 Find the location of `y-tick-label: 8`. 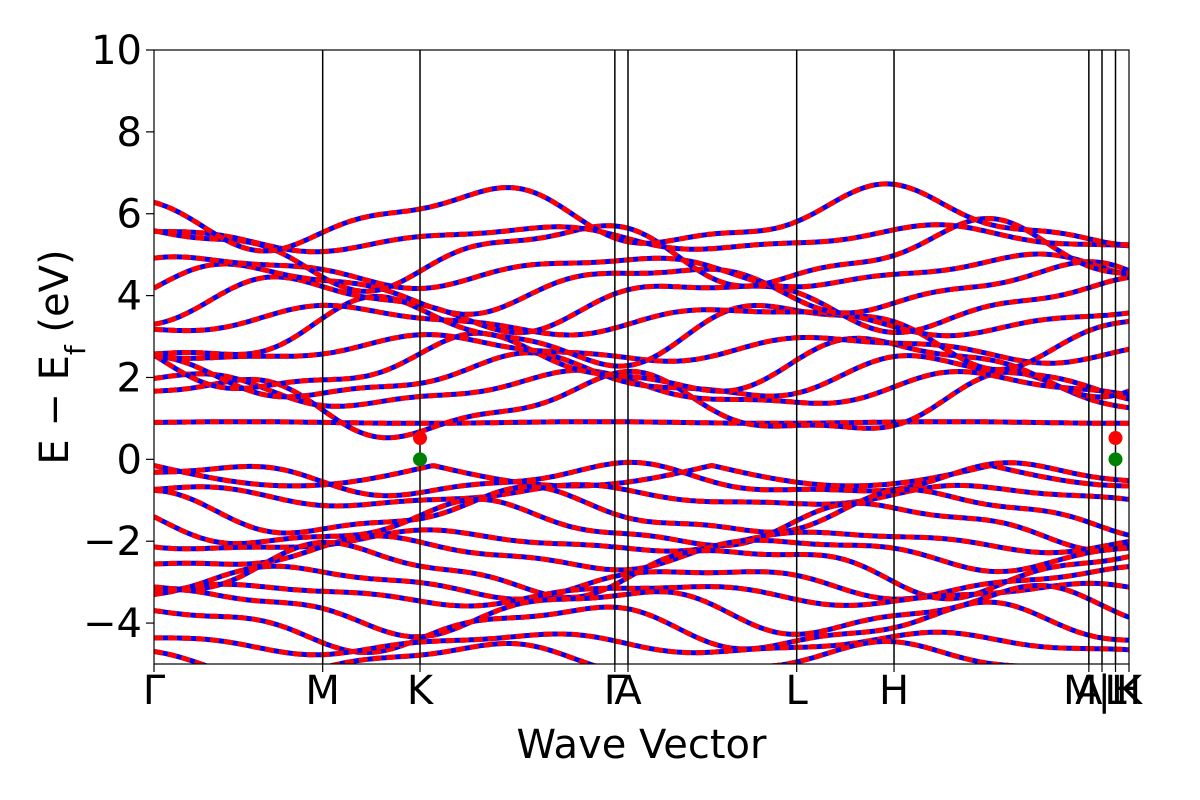

y-tick-label: 8 is located at coordinates (129, 133).